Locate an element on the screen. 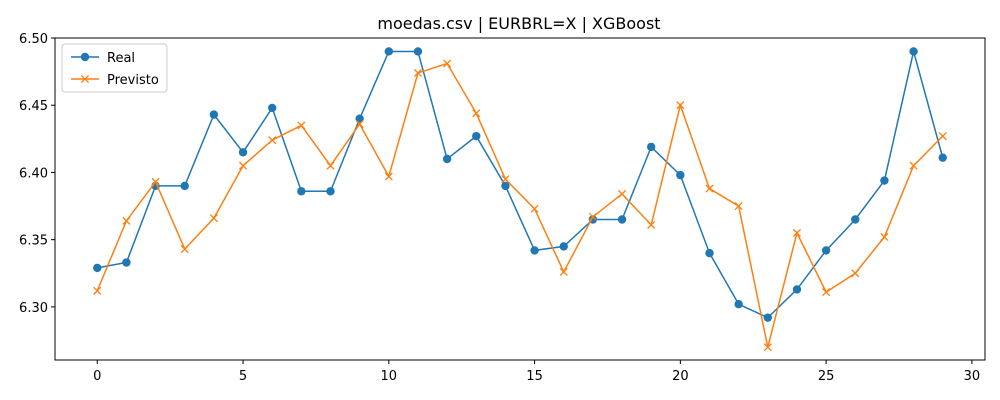  legend-marker-real is located at coordinates (85, 57).